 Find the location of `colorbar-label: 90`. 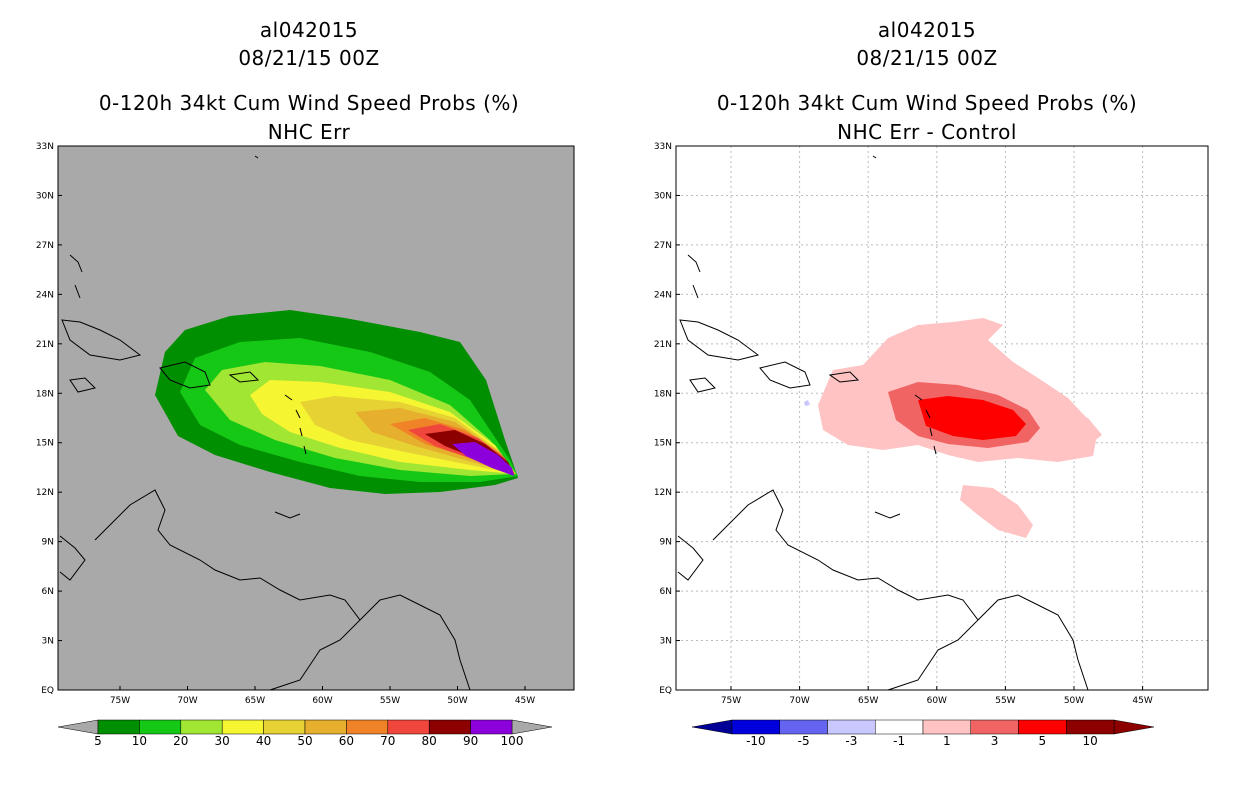

colorbar-label: 90 is located at coordinates (470, 741).